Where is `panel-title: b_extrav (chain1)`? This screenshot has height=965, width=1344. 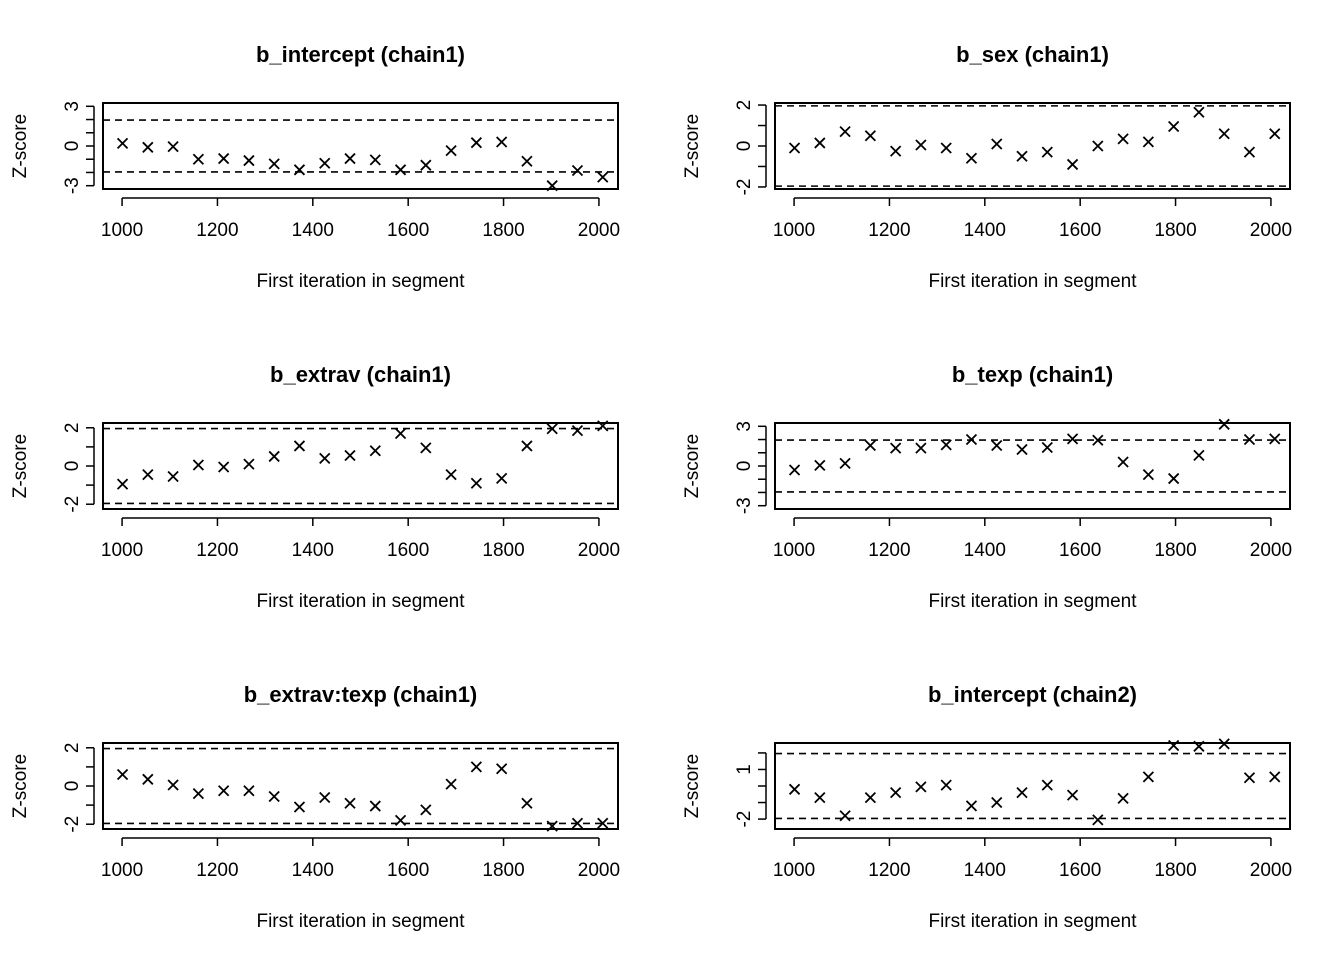
panel-title: b_extrav (chain1) is located at coordinates (360, 374).